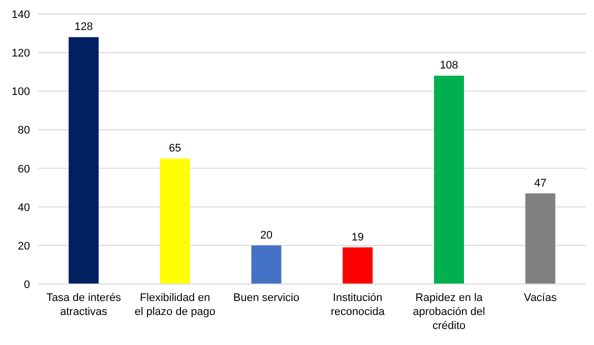 The height and width of the screenshot is (345, 594). Describe the element at coordinates (27, 285) in the screenshot. I see `y-tick-label: 0` at that location.